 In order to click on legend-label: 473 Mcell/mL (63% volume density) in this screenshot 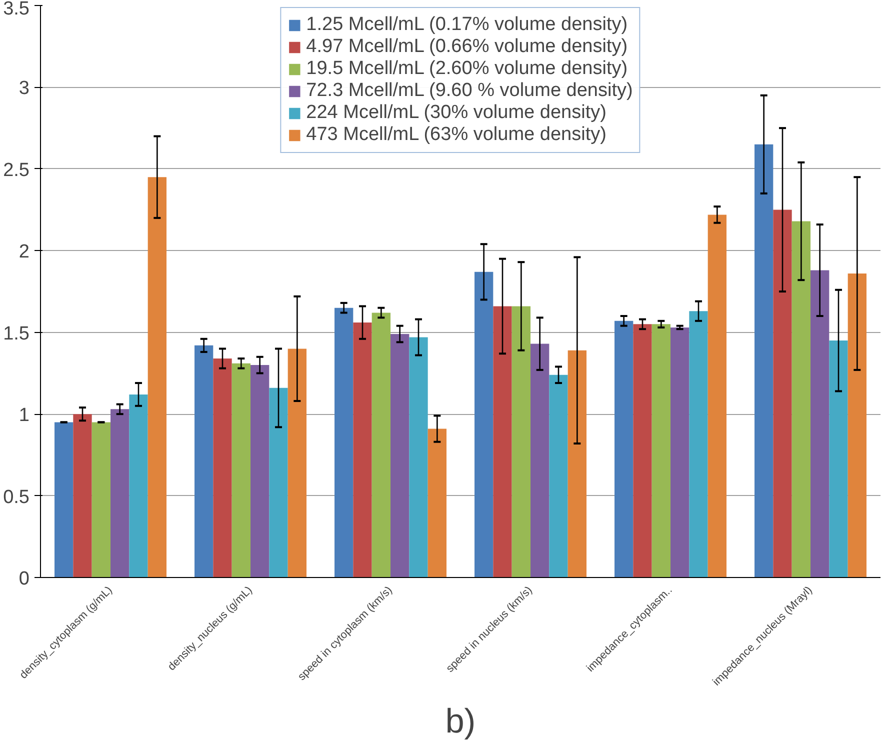, I will do `click(456, 135)`.